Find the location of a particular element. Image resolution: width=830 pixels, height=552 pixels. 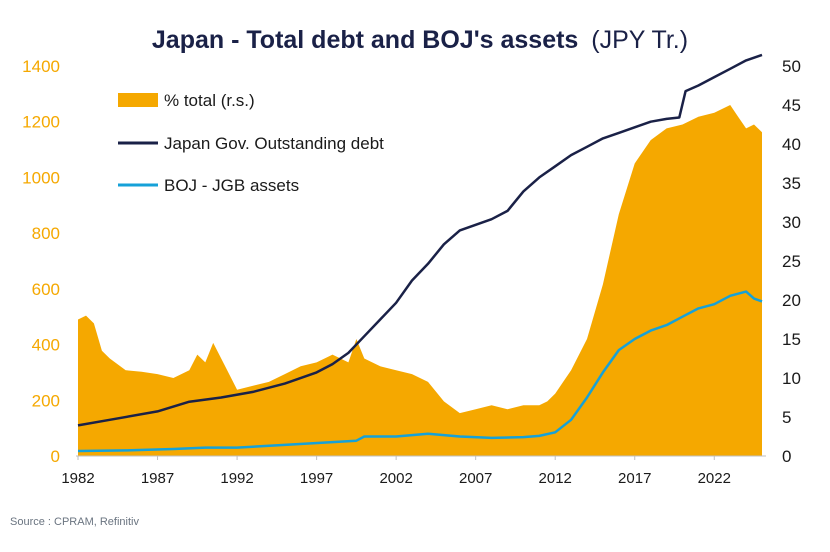

x-tick-label: 2002 is located at coordinates (395, 478).